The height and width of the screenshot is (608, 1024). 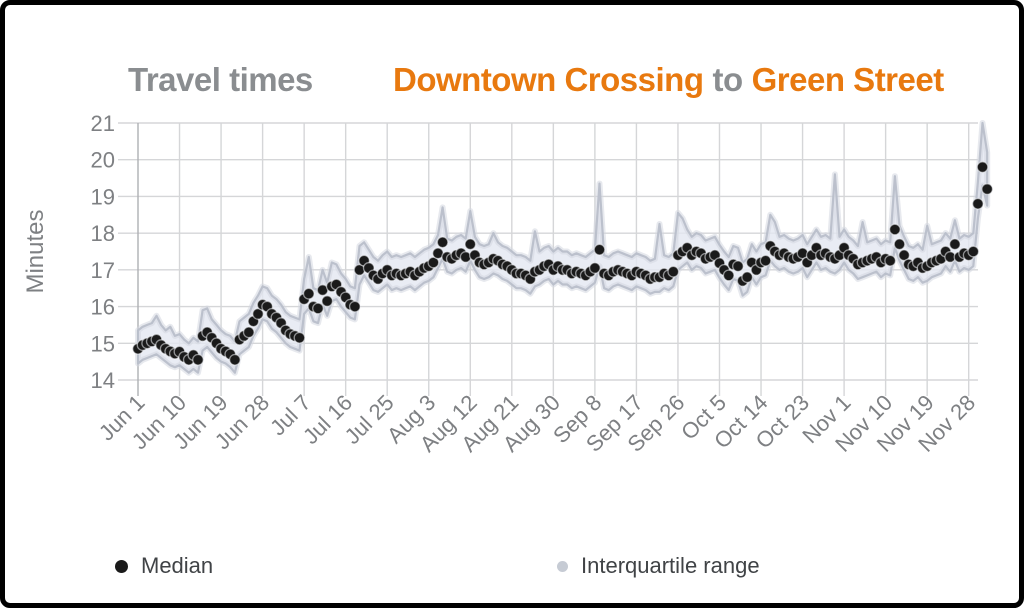 I want to click on y-tick-label: 16, so click(x=103, y=307).